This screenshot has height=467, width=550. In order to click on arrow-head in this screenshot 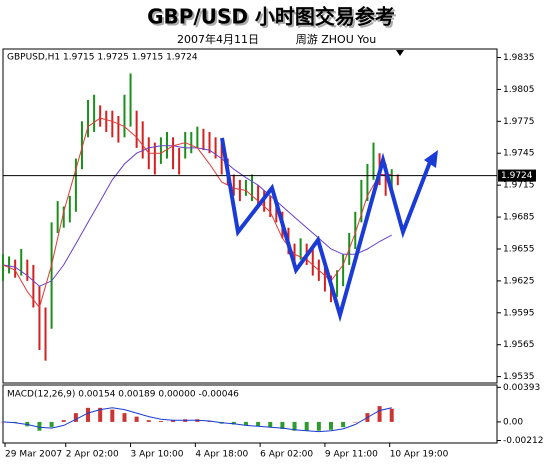, I will do `click(431, 159)`.